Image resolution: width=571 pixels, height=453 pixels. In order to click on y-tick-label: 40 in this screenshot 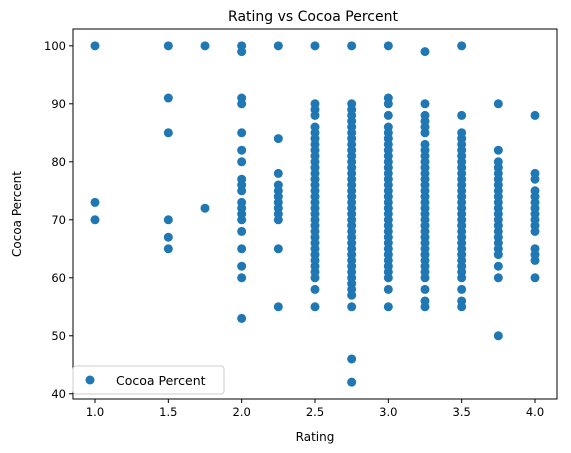, I will do `click(58, 394)`.